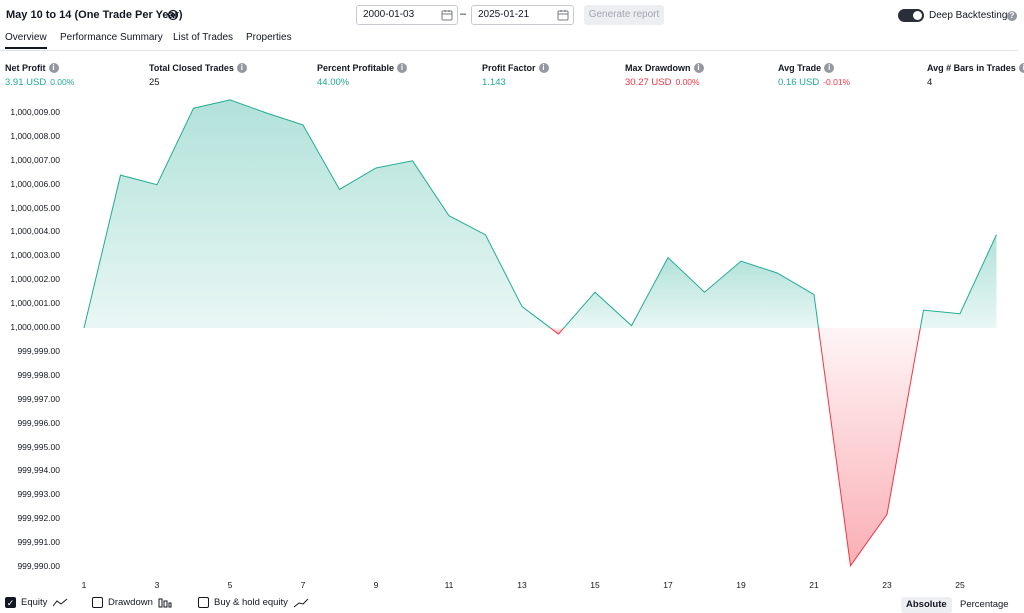  Describe the element at coordinates (36, 602) in the screenshot. I see `equity-toggle: ✓ Equity` at that location.